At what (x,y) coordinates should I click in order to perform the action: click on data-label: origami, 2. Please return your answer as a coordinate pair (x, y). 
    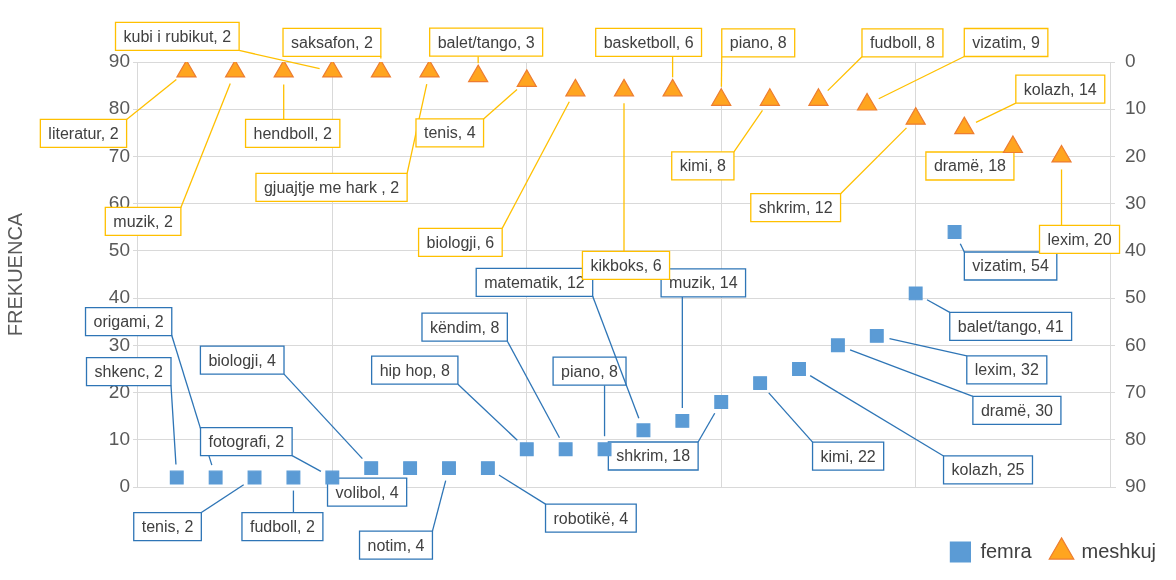
    Looking at the image, I should click on (128, 321).